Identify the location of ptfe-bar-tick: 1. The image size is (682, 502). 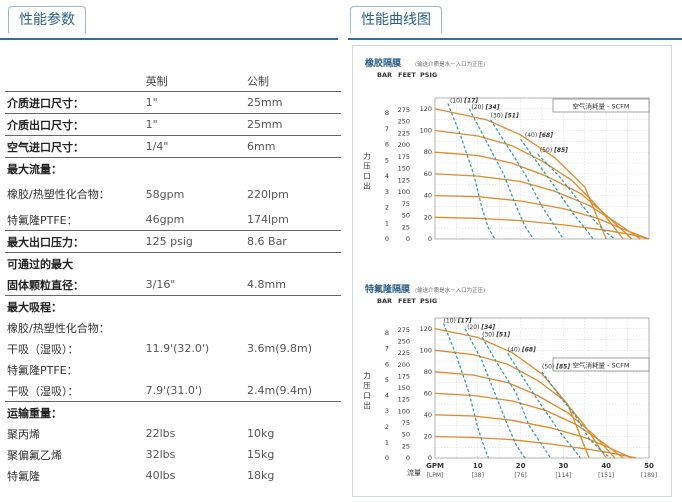
(387, 442).